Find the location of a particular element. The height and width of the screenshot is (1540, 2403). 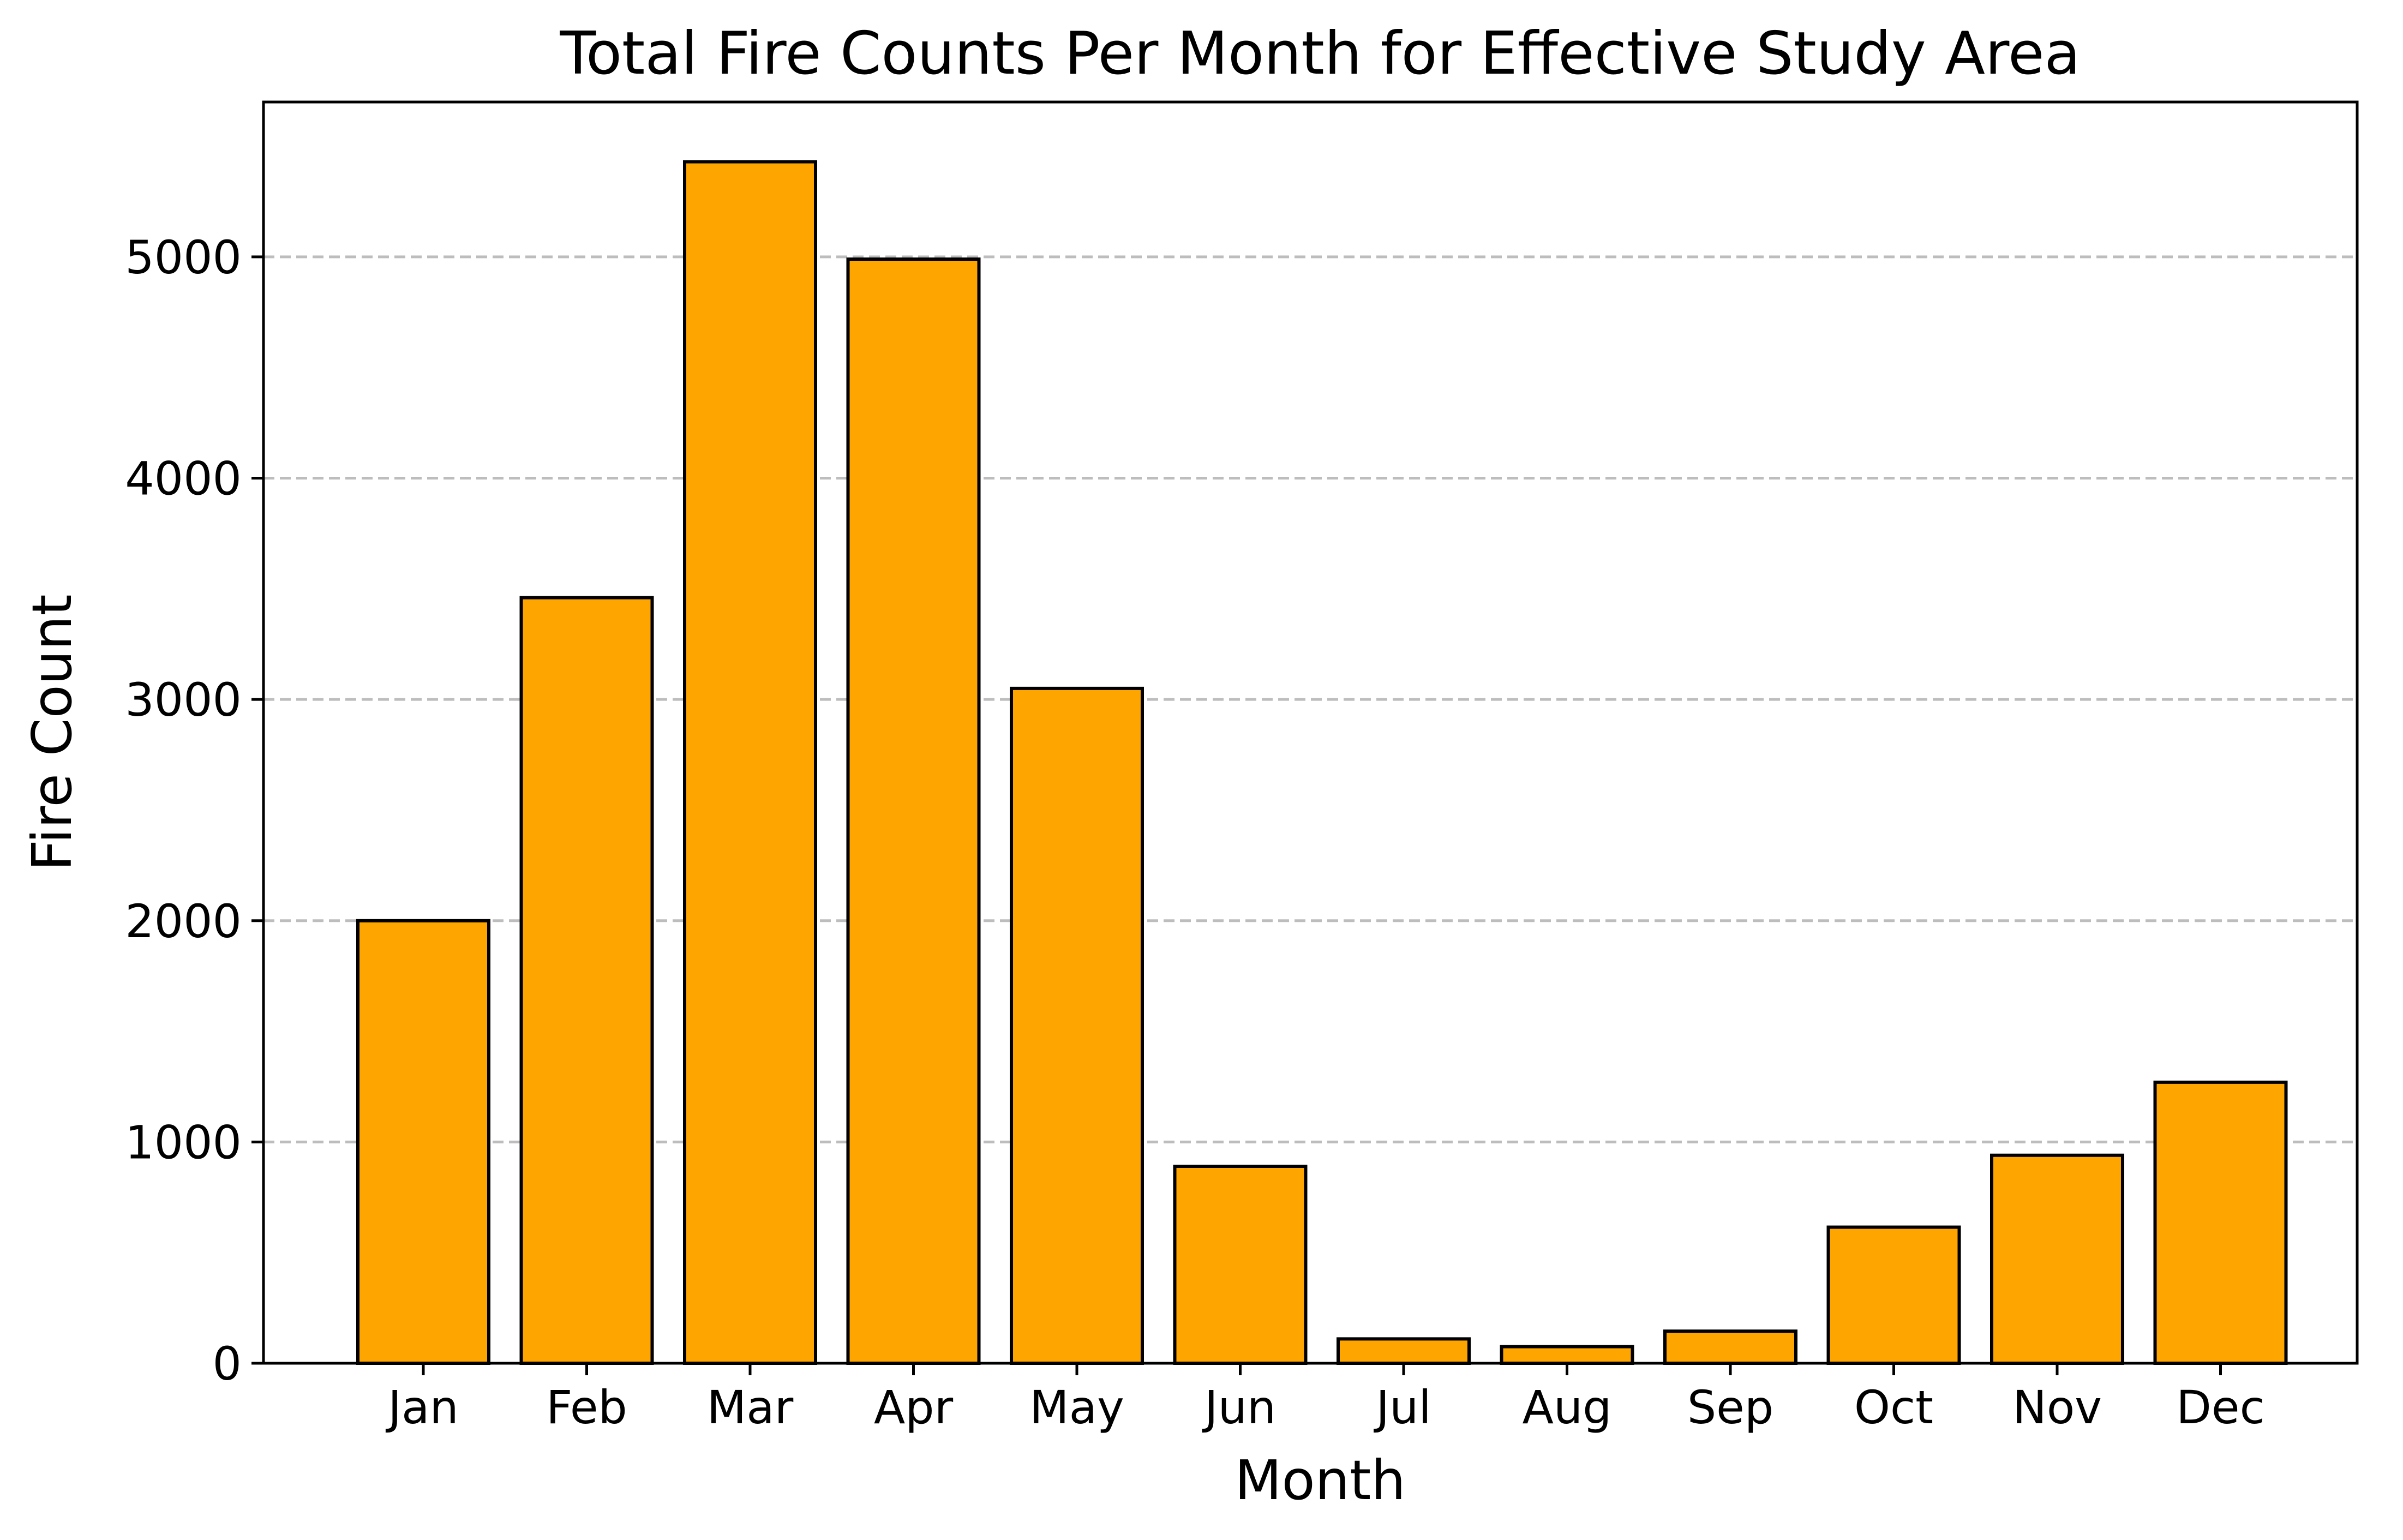

x-tick-label: Apr is located at coordinates (914, 1407).